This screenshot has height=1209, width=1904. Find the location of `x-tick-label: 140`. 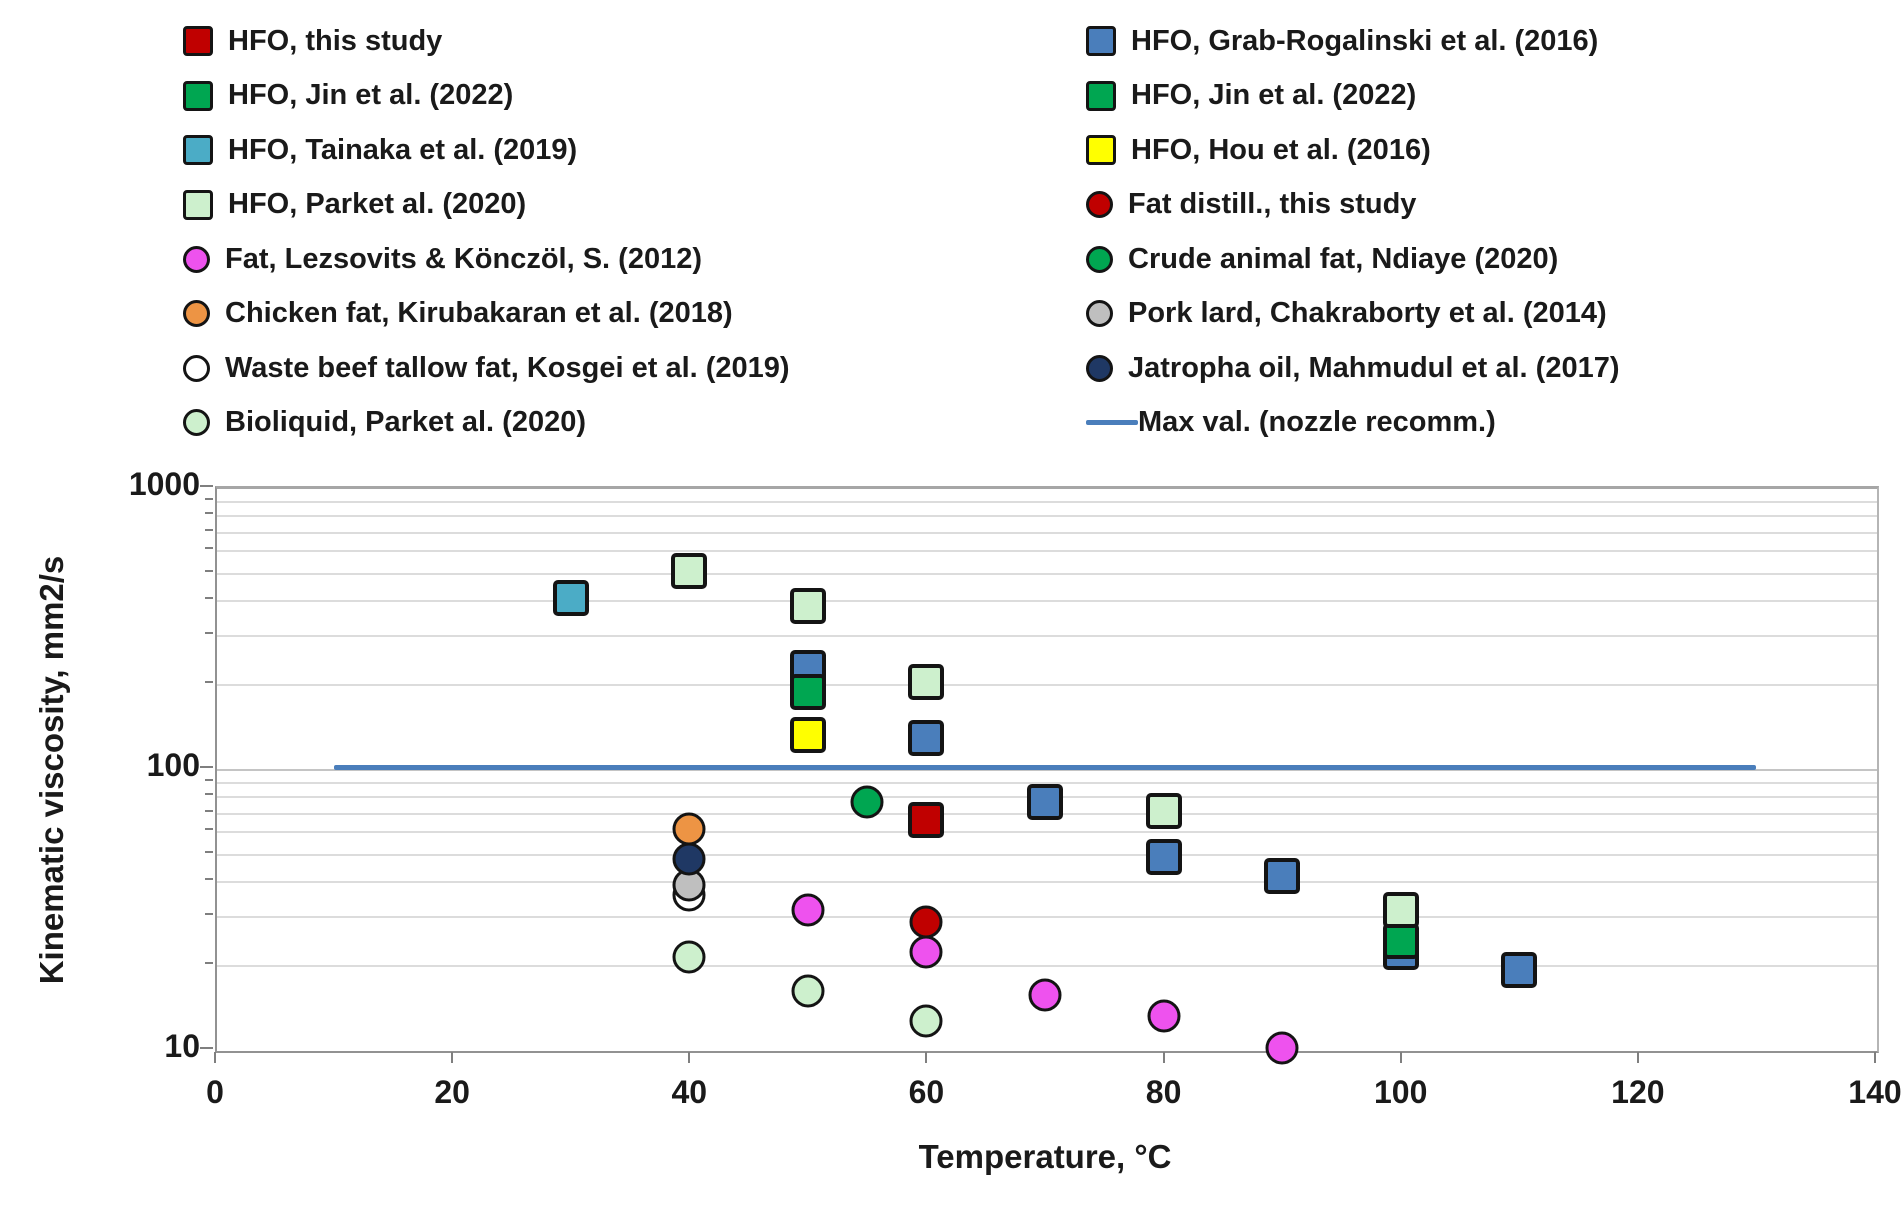

x-tick-label: 140 is located at coordinates (1875, 1092).